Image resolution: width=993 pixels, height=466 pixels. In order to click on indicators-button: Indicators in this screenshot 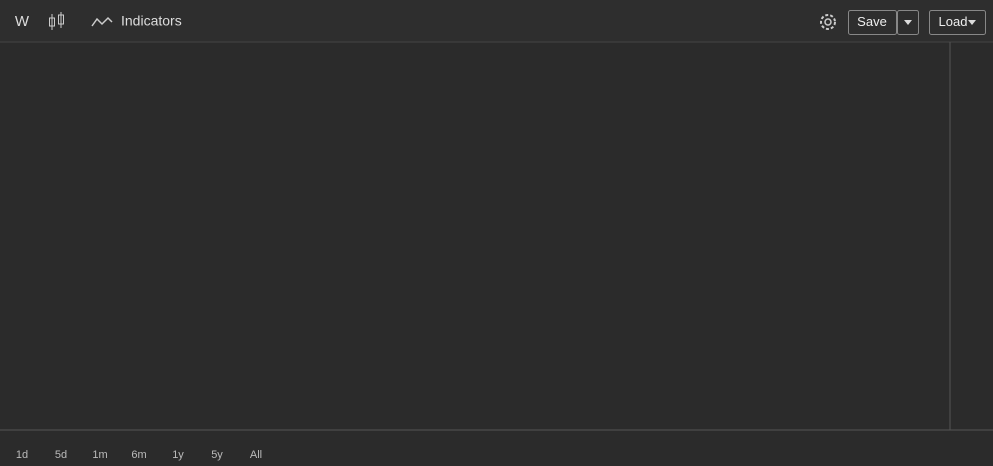, I will do `click(151, 21)`.